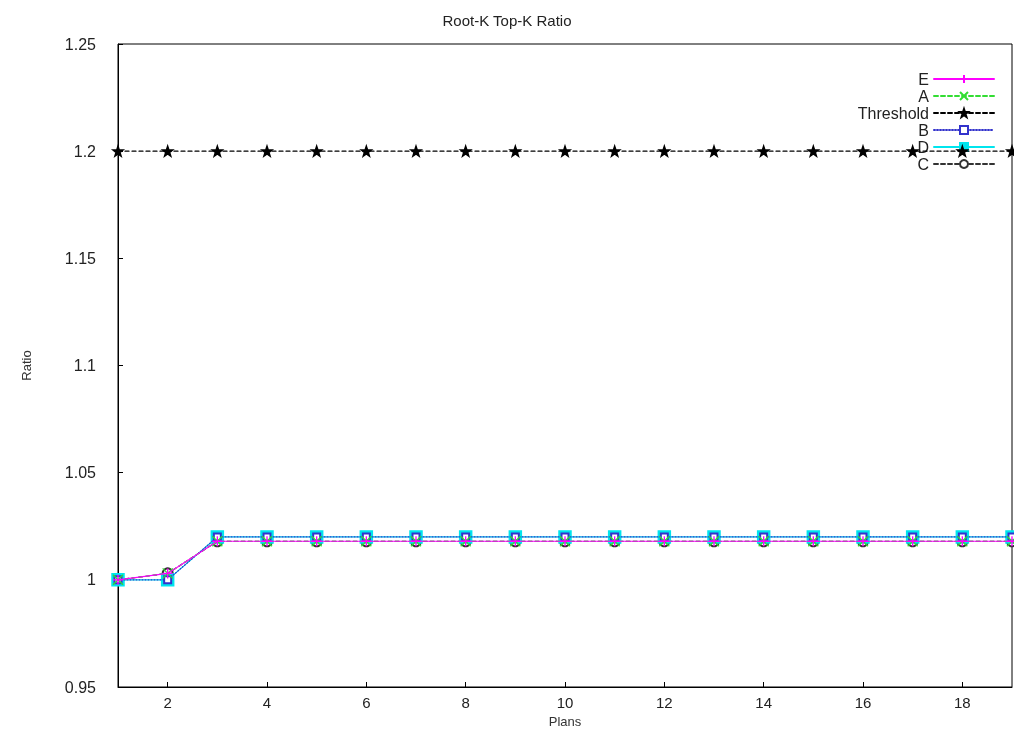 The height and width of the screenshot is (733, 1014). Describe the element at coordinates (167, 702) in the screenshot. I see `x-tick-label: 2` at that location.